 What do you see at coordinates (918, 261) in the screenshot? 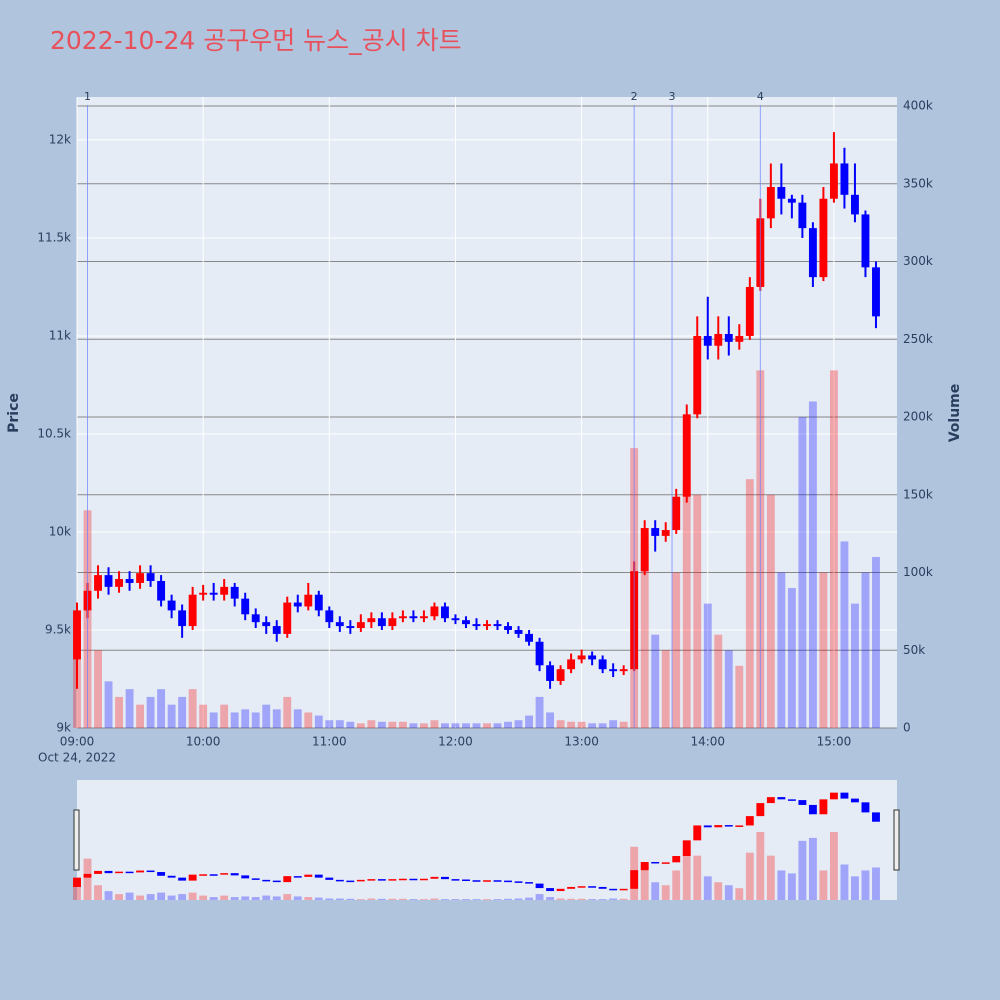
I see `y2-tick-label: 300k` at bounding box center [918, 261].